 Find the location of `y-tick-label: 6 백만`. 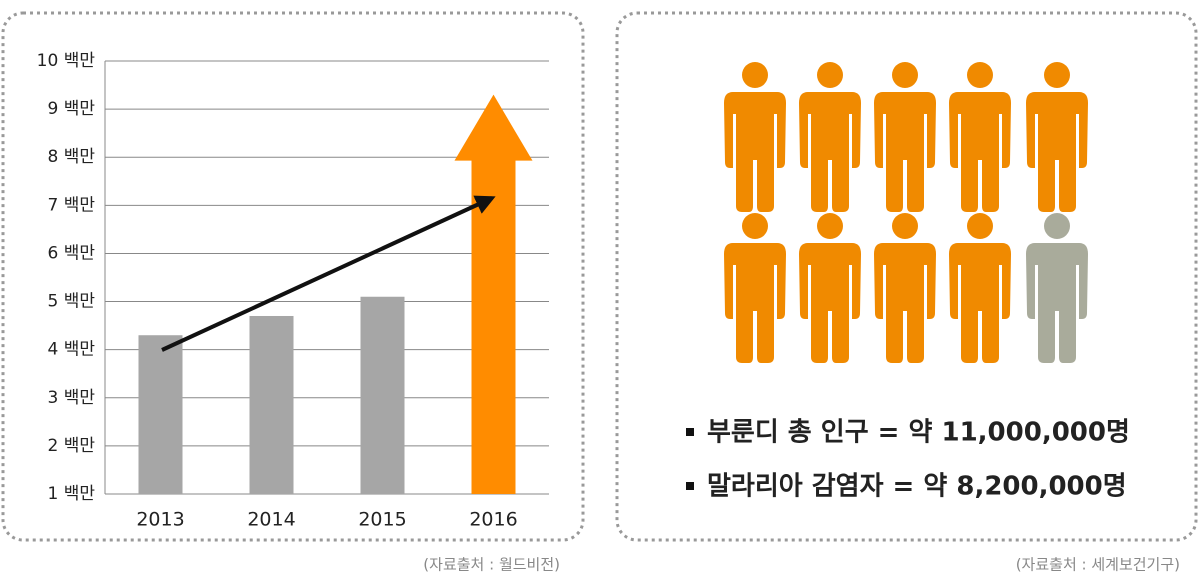

y-tick-label: 6 백만 is located at coordinates (72, 253).